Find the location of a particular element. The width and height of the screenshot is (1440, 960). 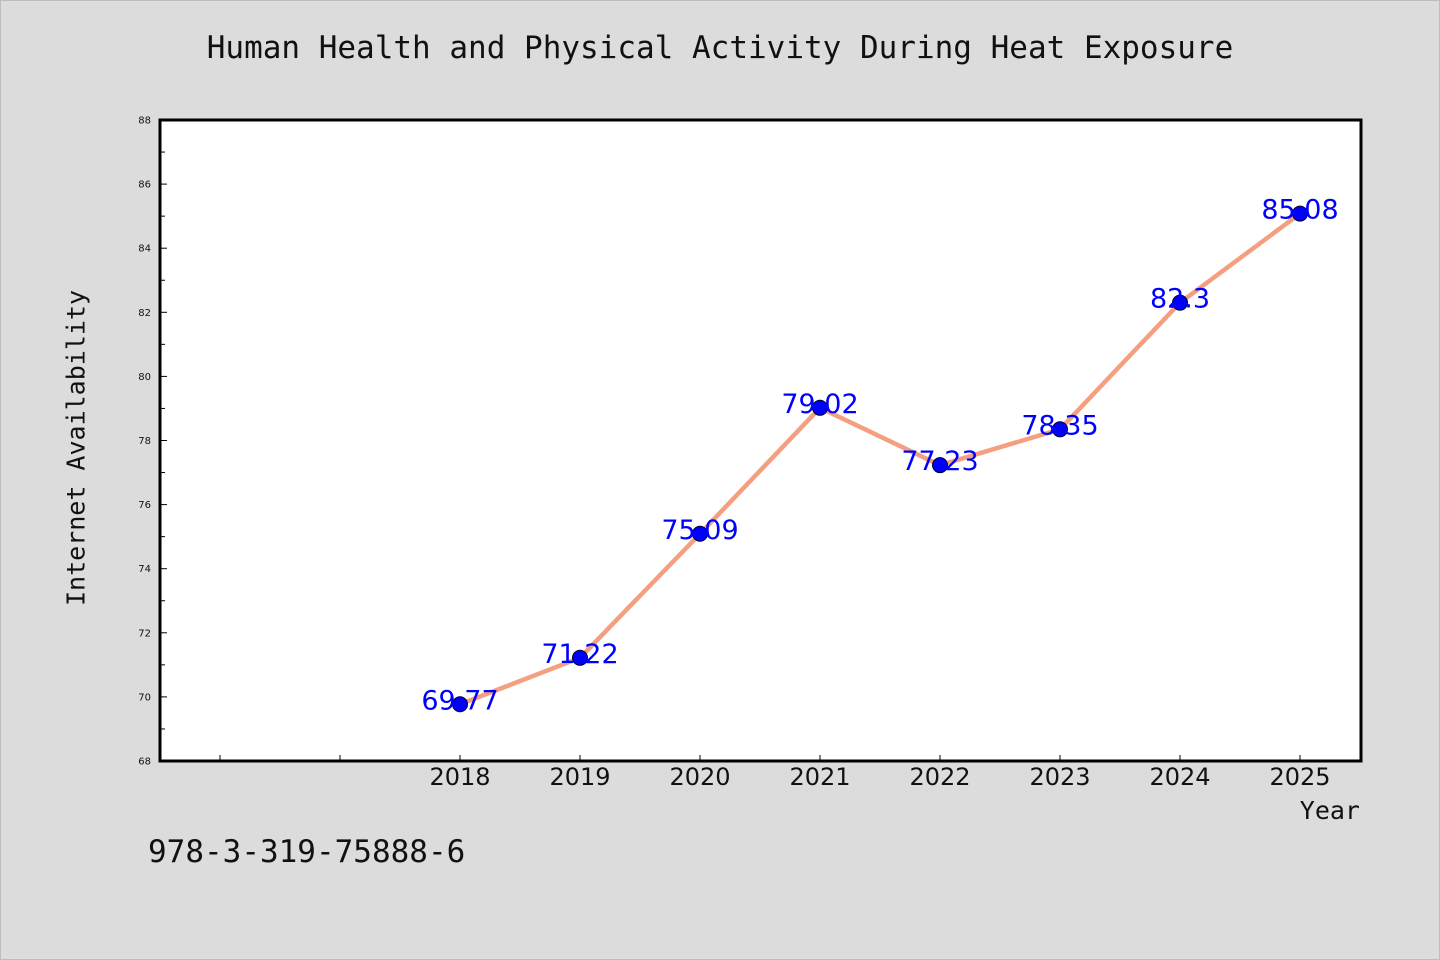

data-label: 75.09 is located at coordinates (699, 530).